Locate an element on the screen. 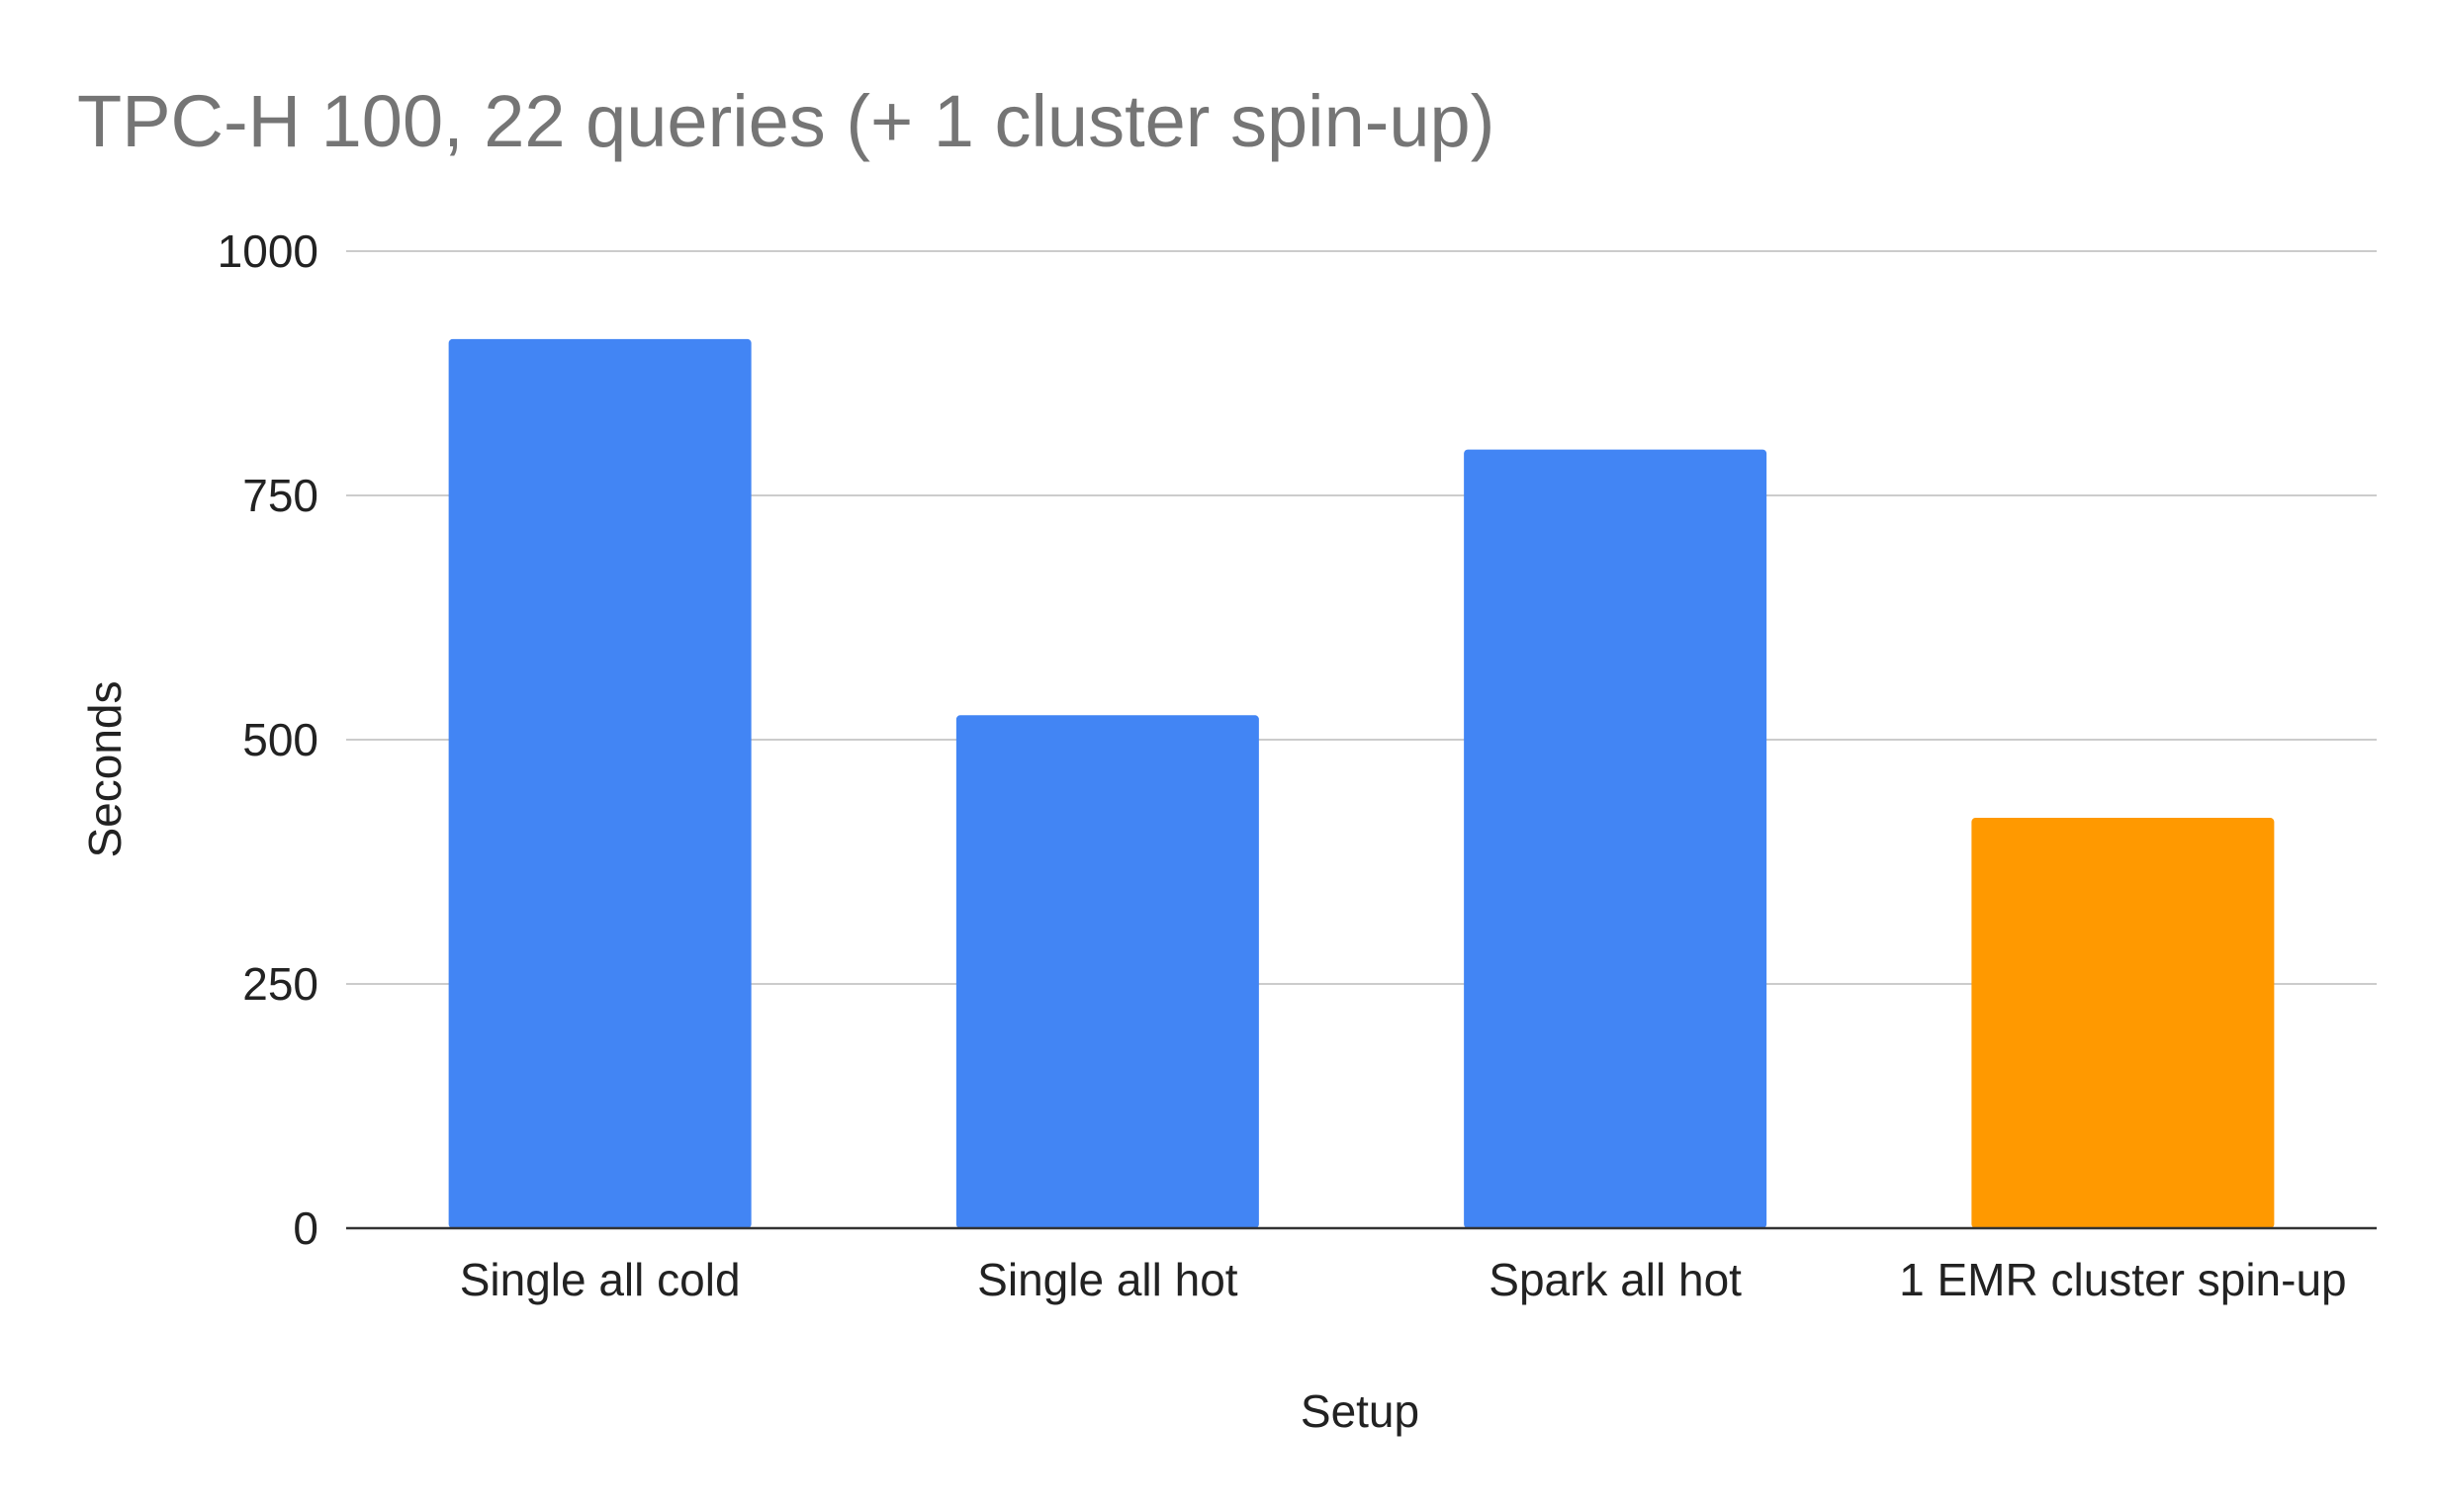  y-tick-label: 250 is located at coordinates (280, 984).